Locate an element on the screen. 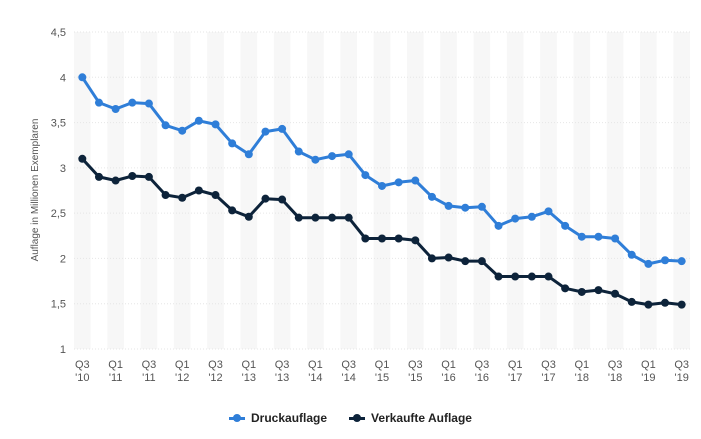 The width and height of the screenshot is (701, 439). x-tick-label: Q1'17 is located at coordinates (515, 371).